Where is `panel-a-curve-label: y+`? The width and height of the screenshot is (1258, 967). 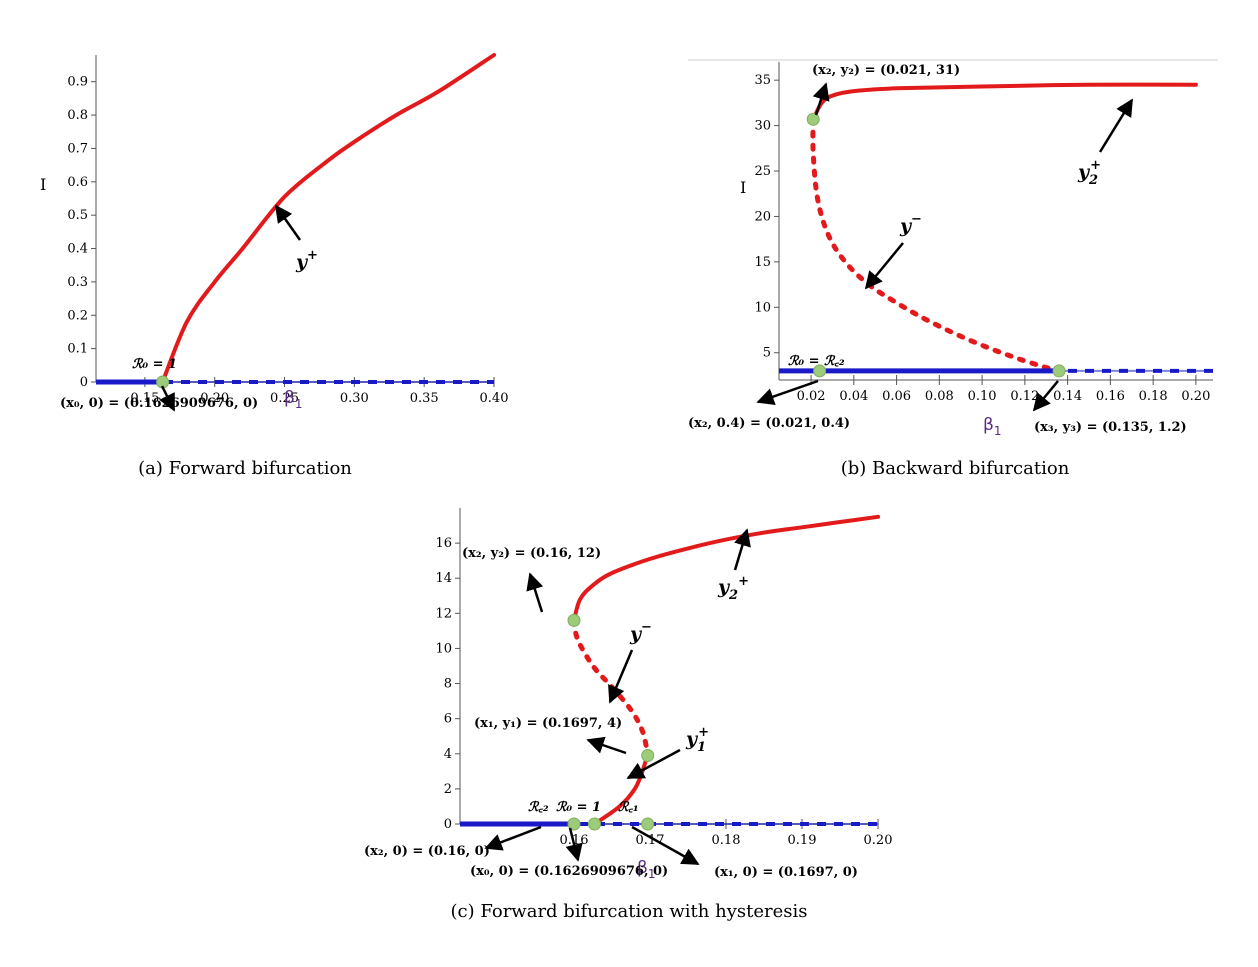 panel-a-curve-label: y+ is located at coordinates (306, 260).